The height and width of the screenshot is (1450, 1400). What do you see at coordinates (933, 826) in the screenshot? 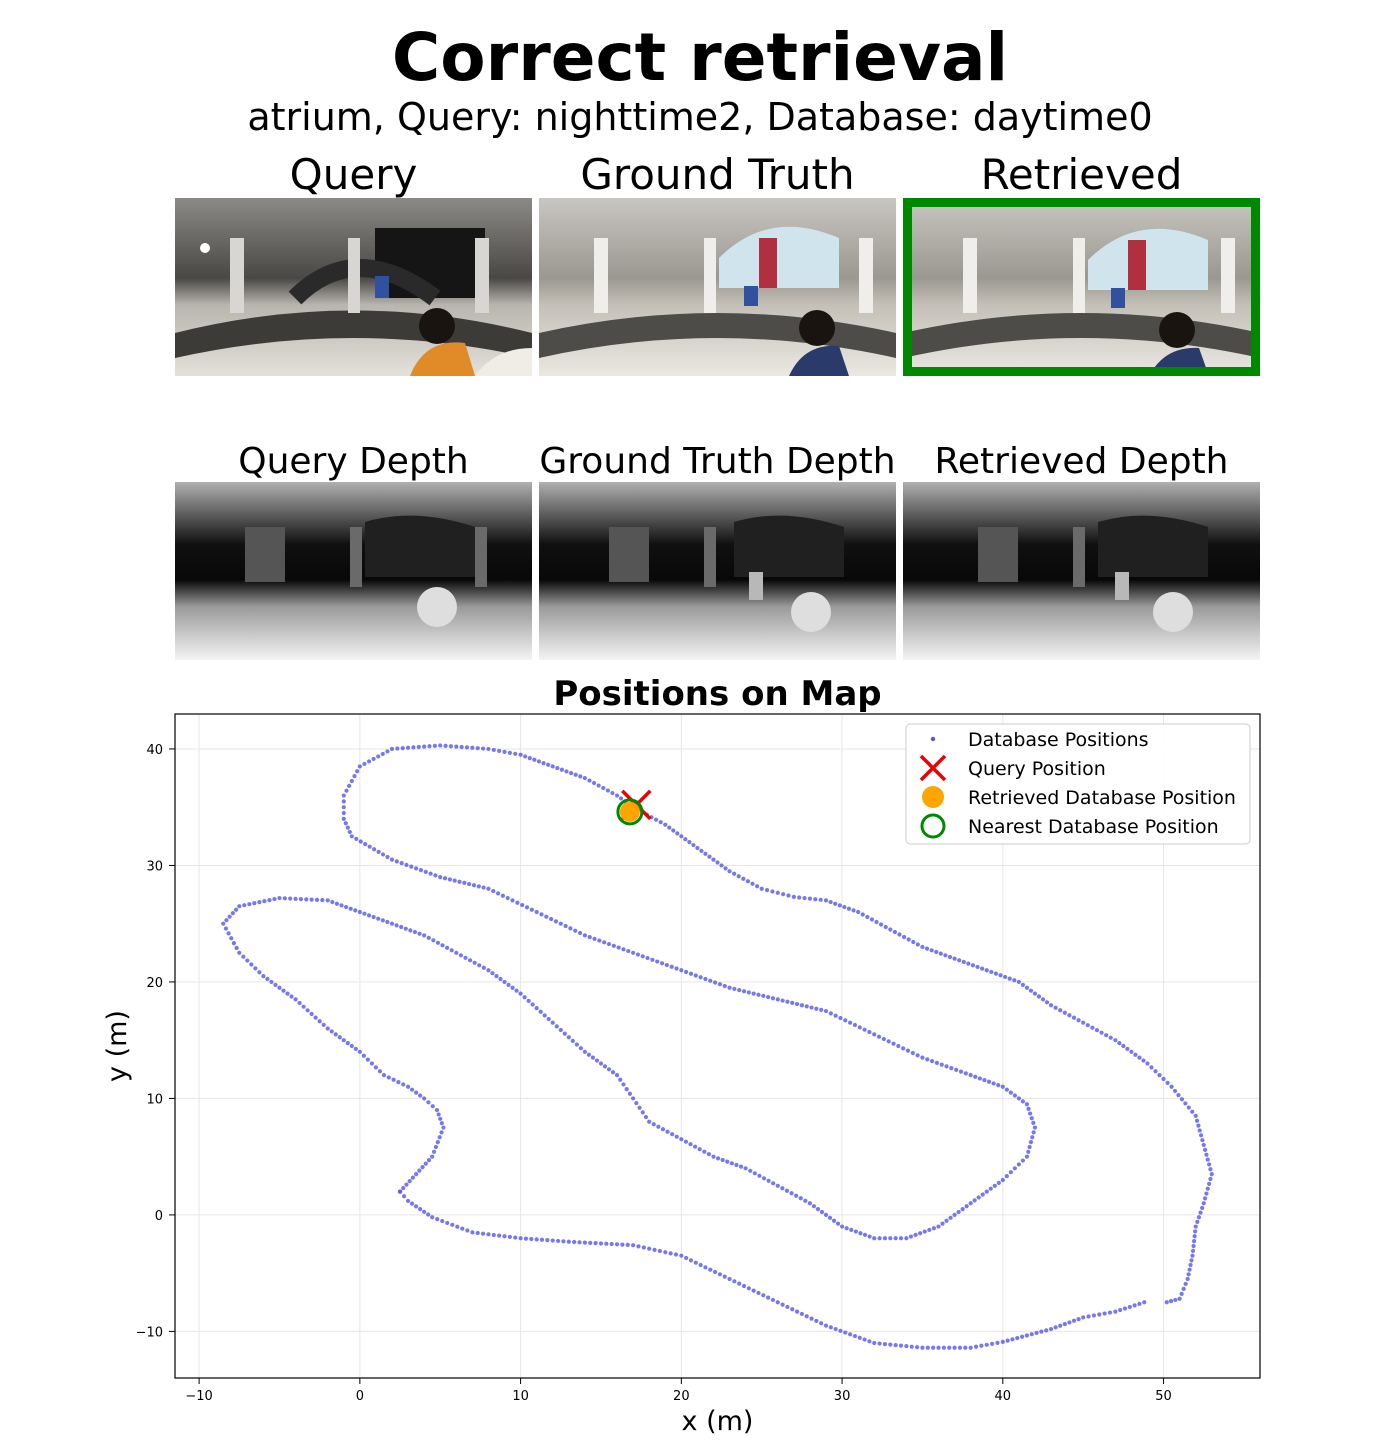
I see `legend-nearest-swatch` at bounding box center [933, 826].